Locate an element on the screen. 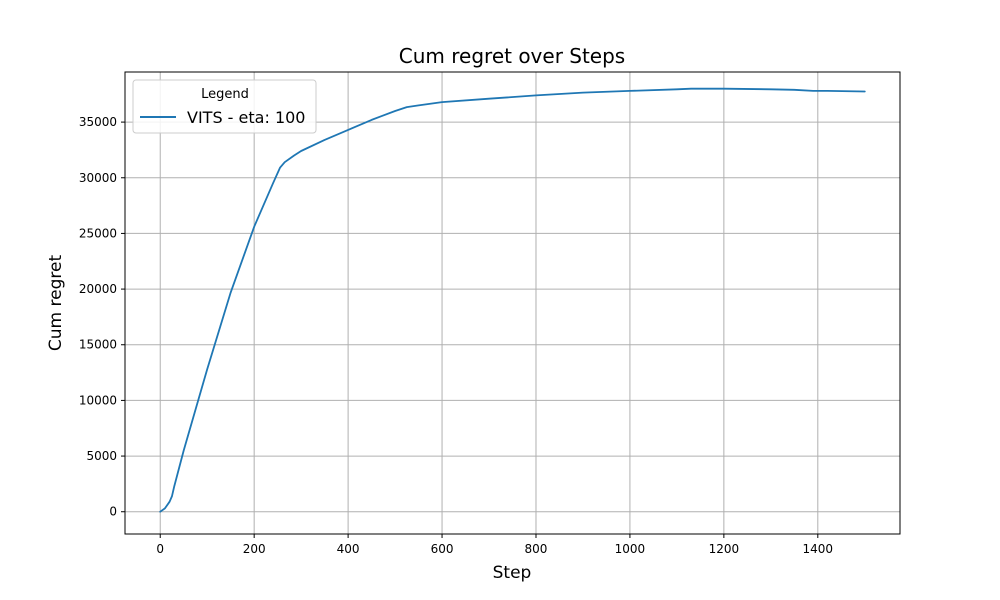  x-tick-label: 800 is located at coordinates (536, 549).